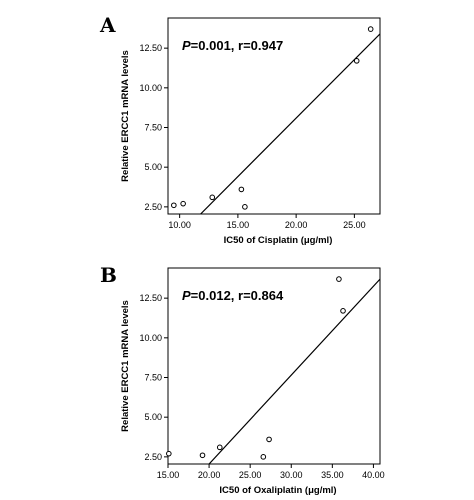  I want to click on y-axis-label-a: Relative ERCC1 mRNA levels, so click(125, 116).